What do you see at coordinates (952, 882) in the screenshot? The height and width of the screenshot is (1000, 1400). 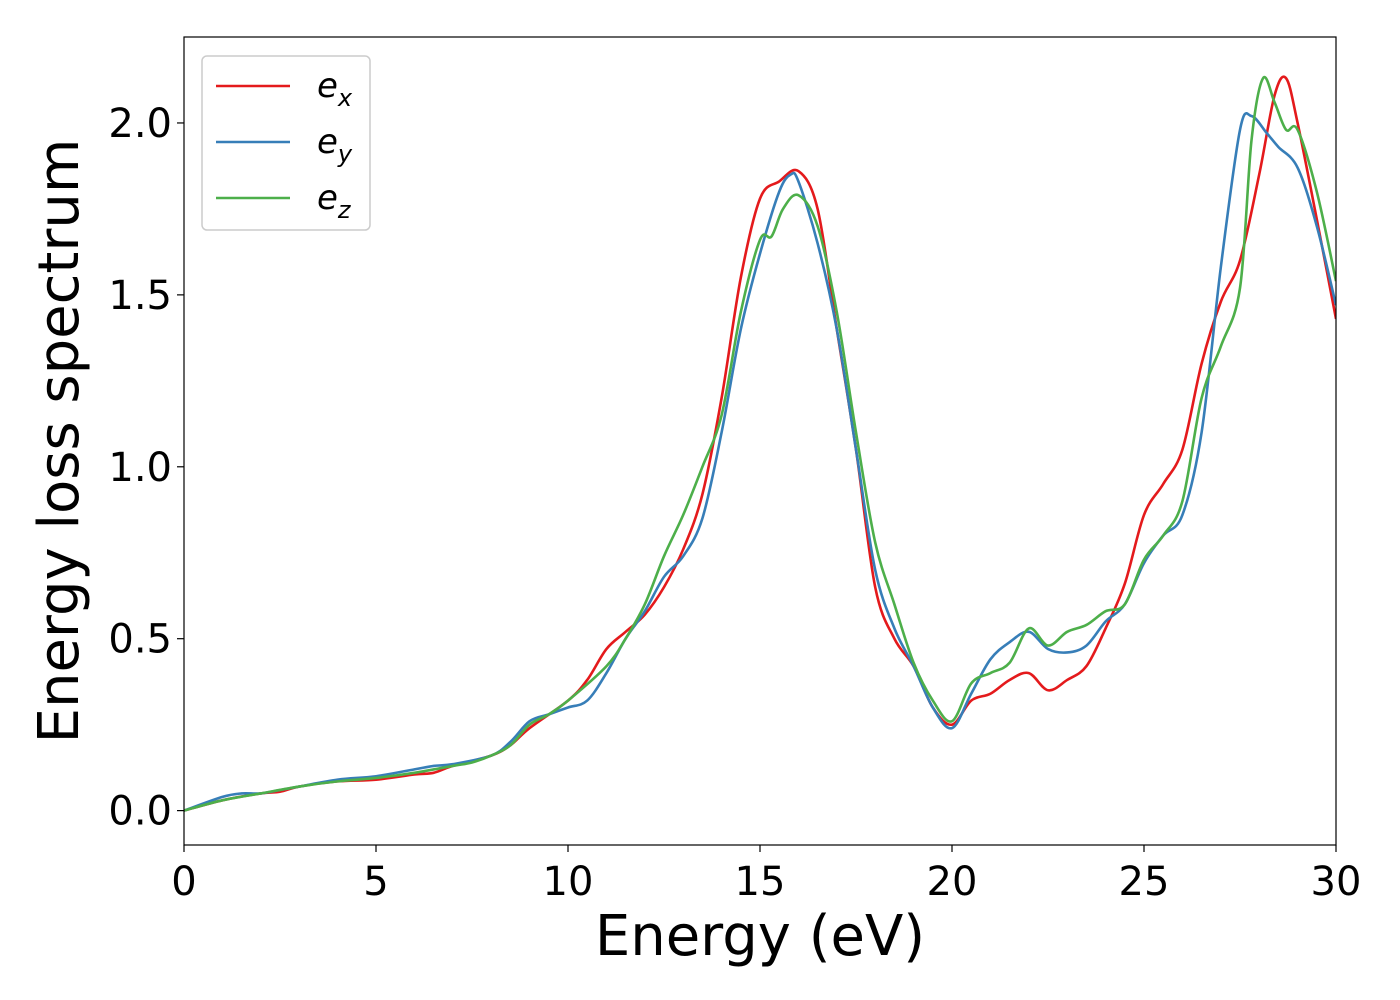 I see `x-tick-label: 20` at bounding box center [952, 882].